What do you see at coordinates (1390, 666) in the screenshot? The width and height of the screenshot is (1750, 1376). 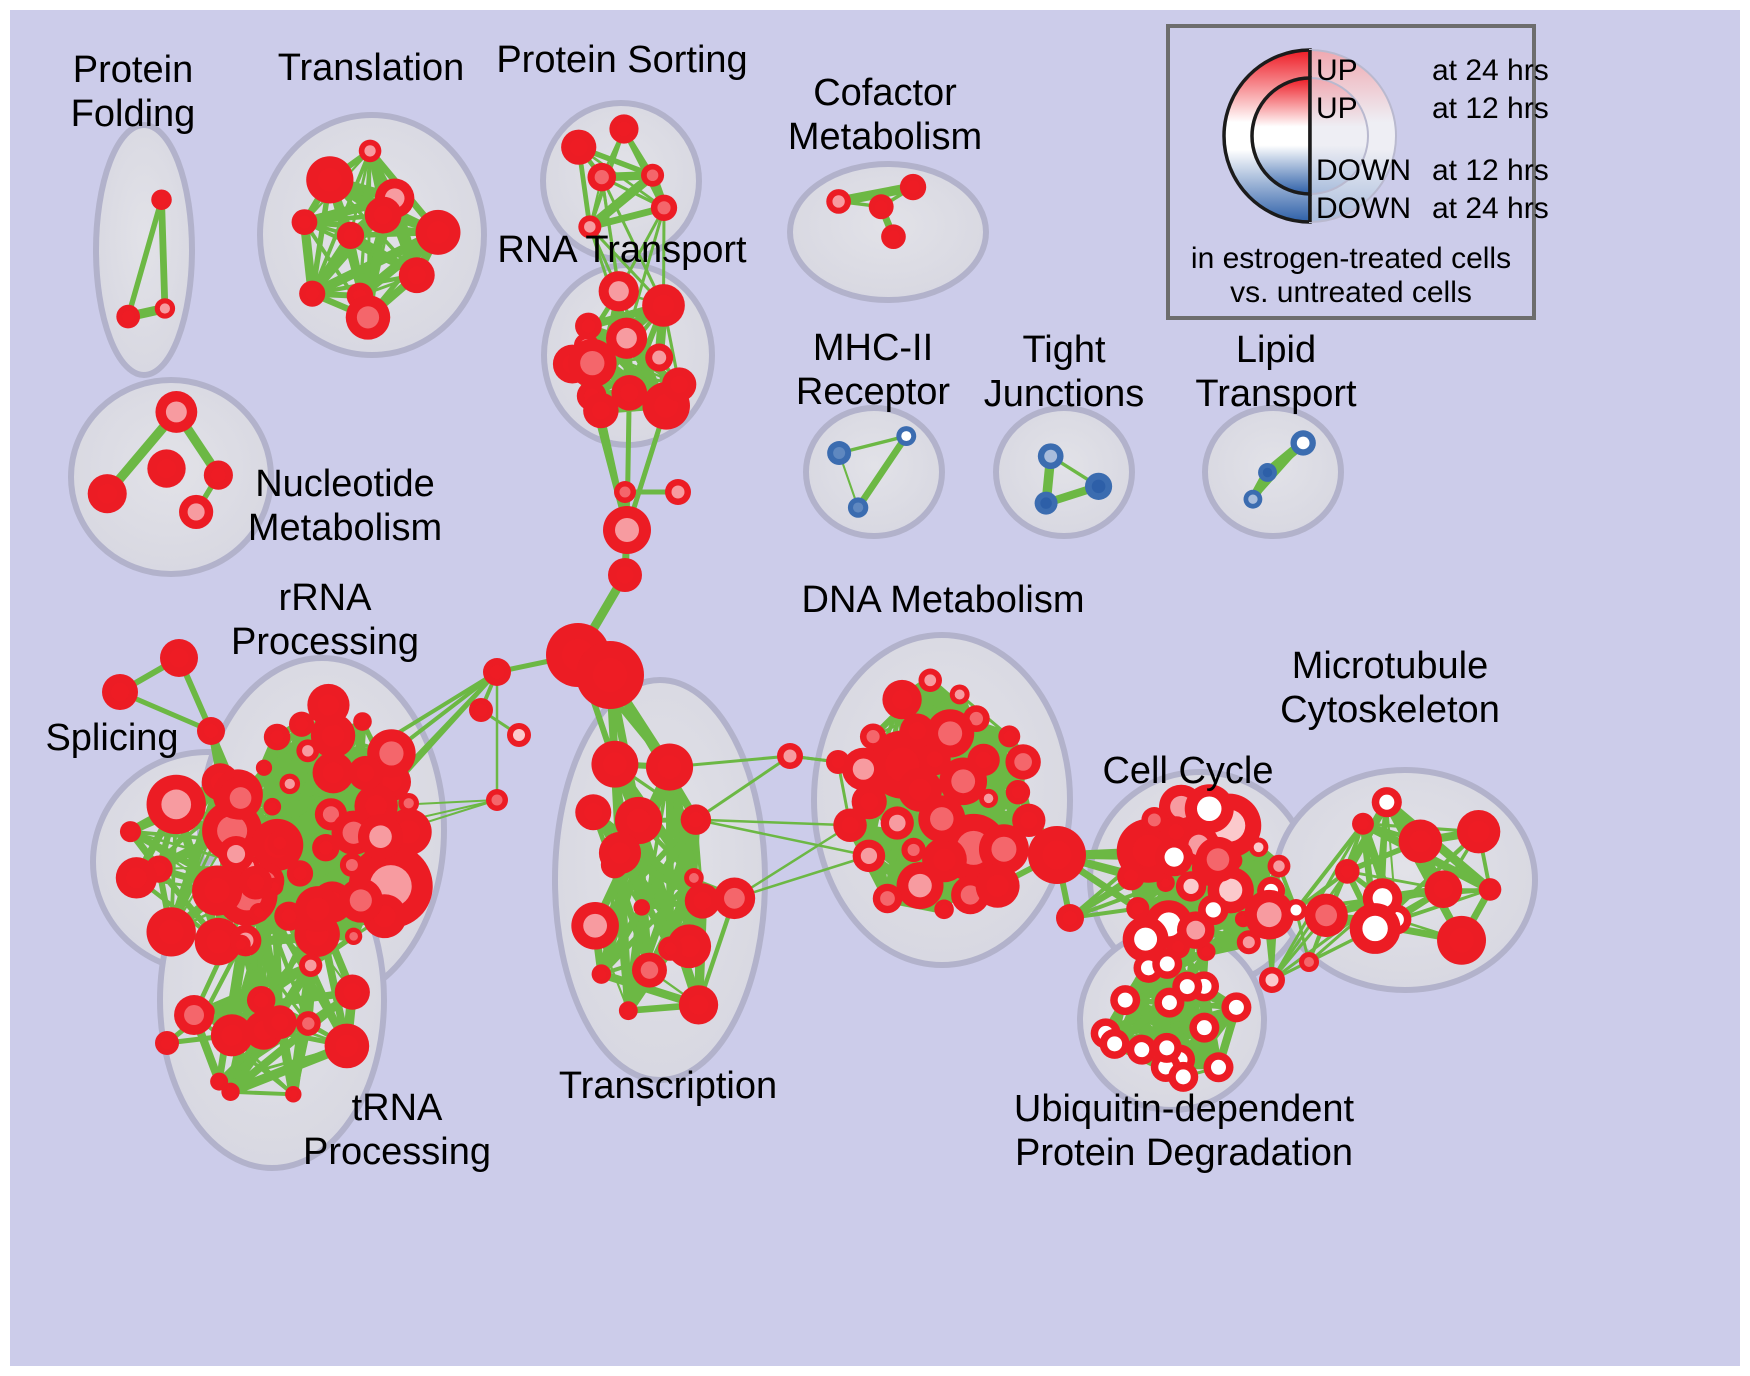 I see `cluster-label-microtubule_cytoskeleton: Microtubule` at bounding box center [1390, 666].